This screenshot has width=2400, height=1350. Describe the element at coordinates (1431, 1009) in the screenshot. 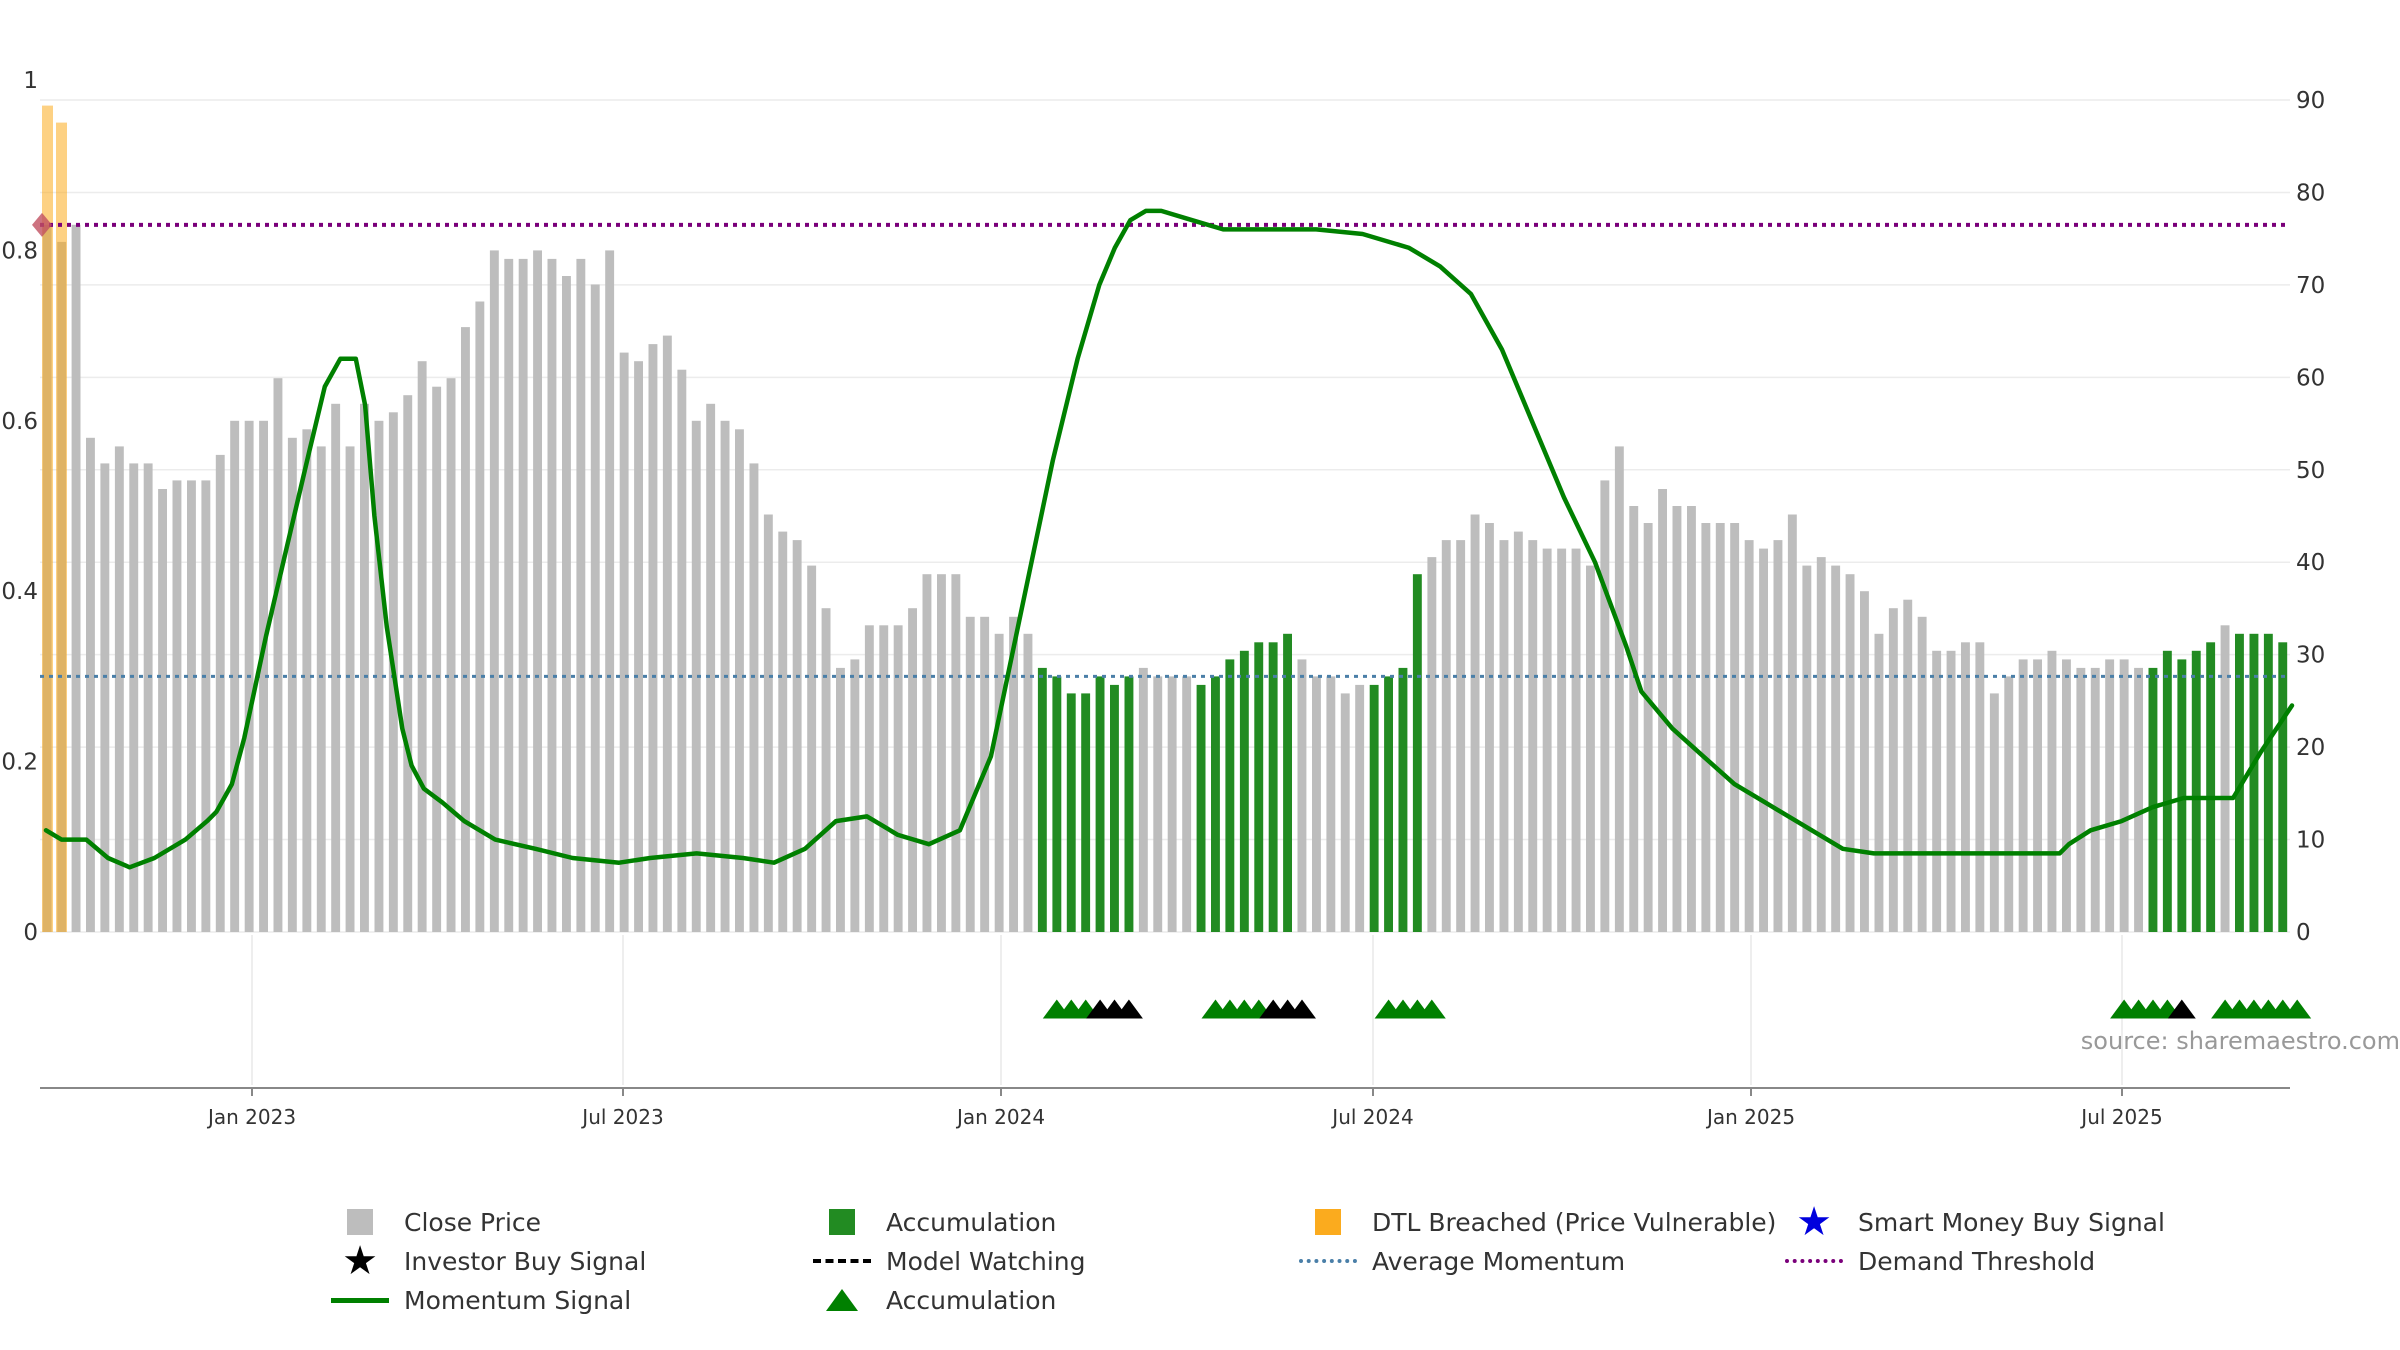

I see `accumulation-marker` at that location.